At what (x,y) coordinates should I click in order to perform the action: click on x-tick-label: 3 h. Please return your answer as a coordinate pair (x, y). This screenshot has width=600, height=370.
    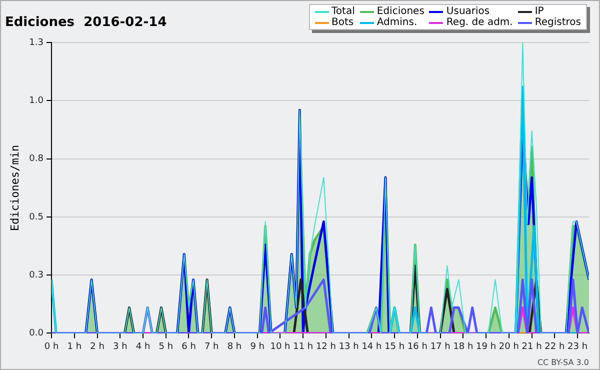
    Looking at the image, I should click on (120, 347).